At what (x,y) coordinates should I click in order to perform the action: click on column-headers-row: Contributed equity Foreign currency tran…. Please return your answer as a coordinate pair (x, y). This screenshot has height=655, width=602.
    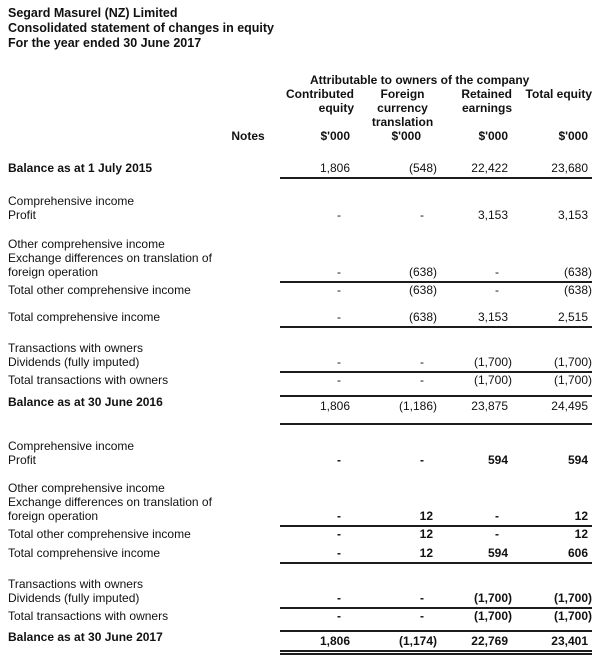
    Looking at the image, I should click on (300, 108).